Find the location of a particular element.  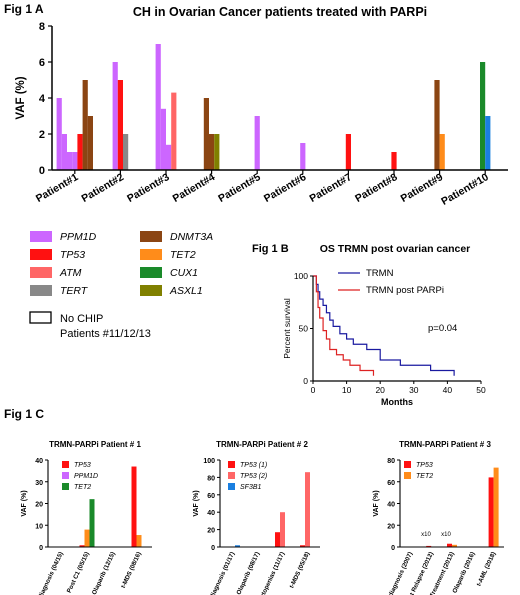

bar-atm is located at coordinates (174, 131).